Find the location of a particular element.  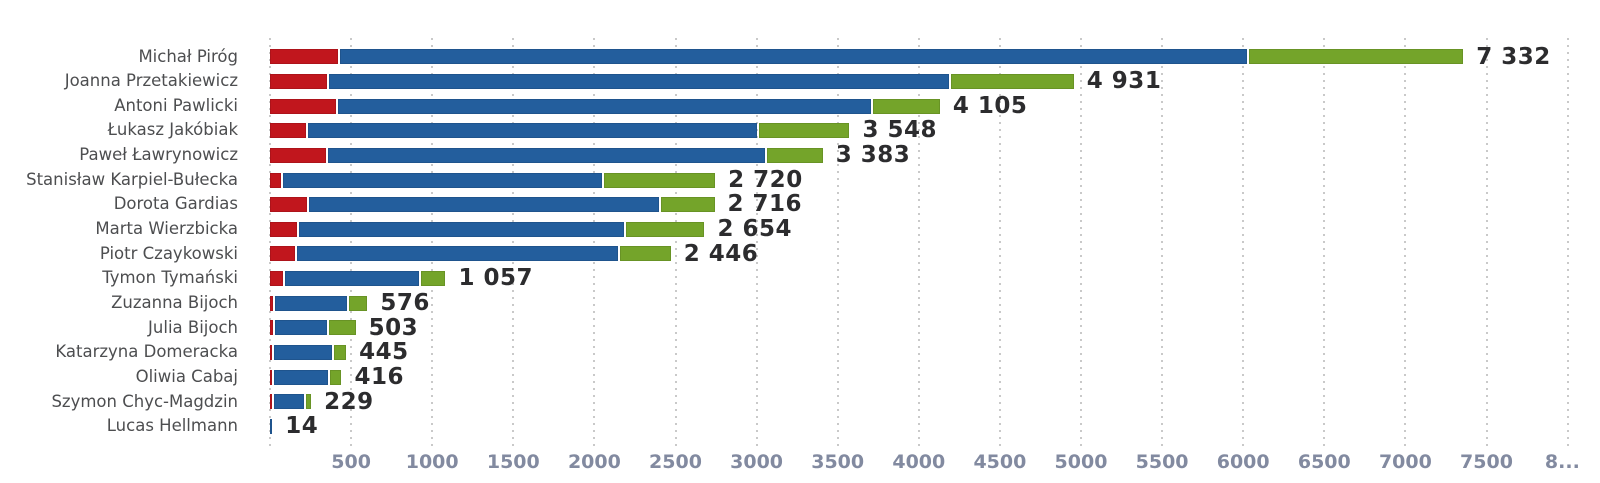

x-tick-label: 7500 is located at coordinates (1486, 462).